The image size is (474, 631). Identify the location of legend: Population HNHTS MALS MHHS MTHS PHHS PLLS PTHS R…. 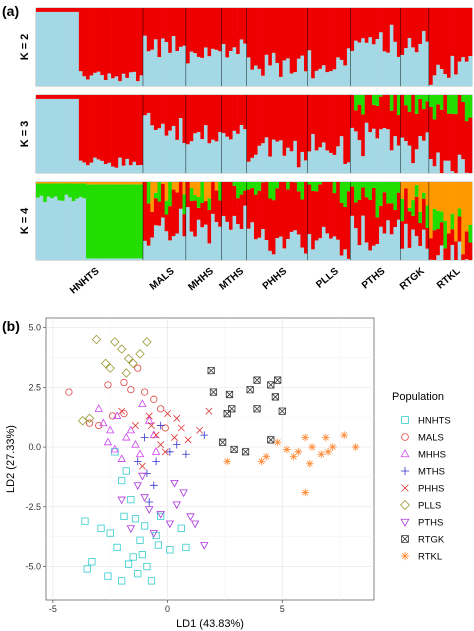
(421, 477).